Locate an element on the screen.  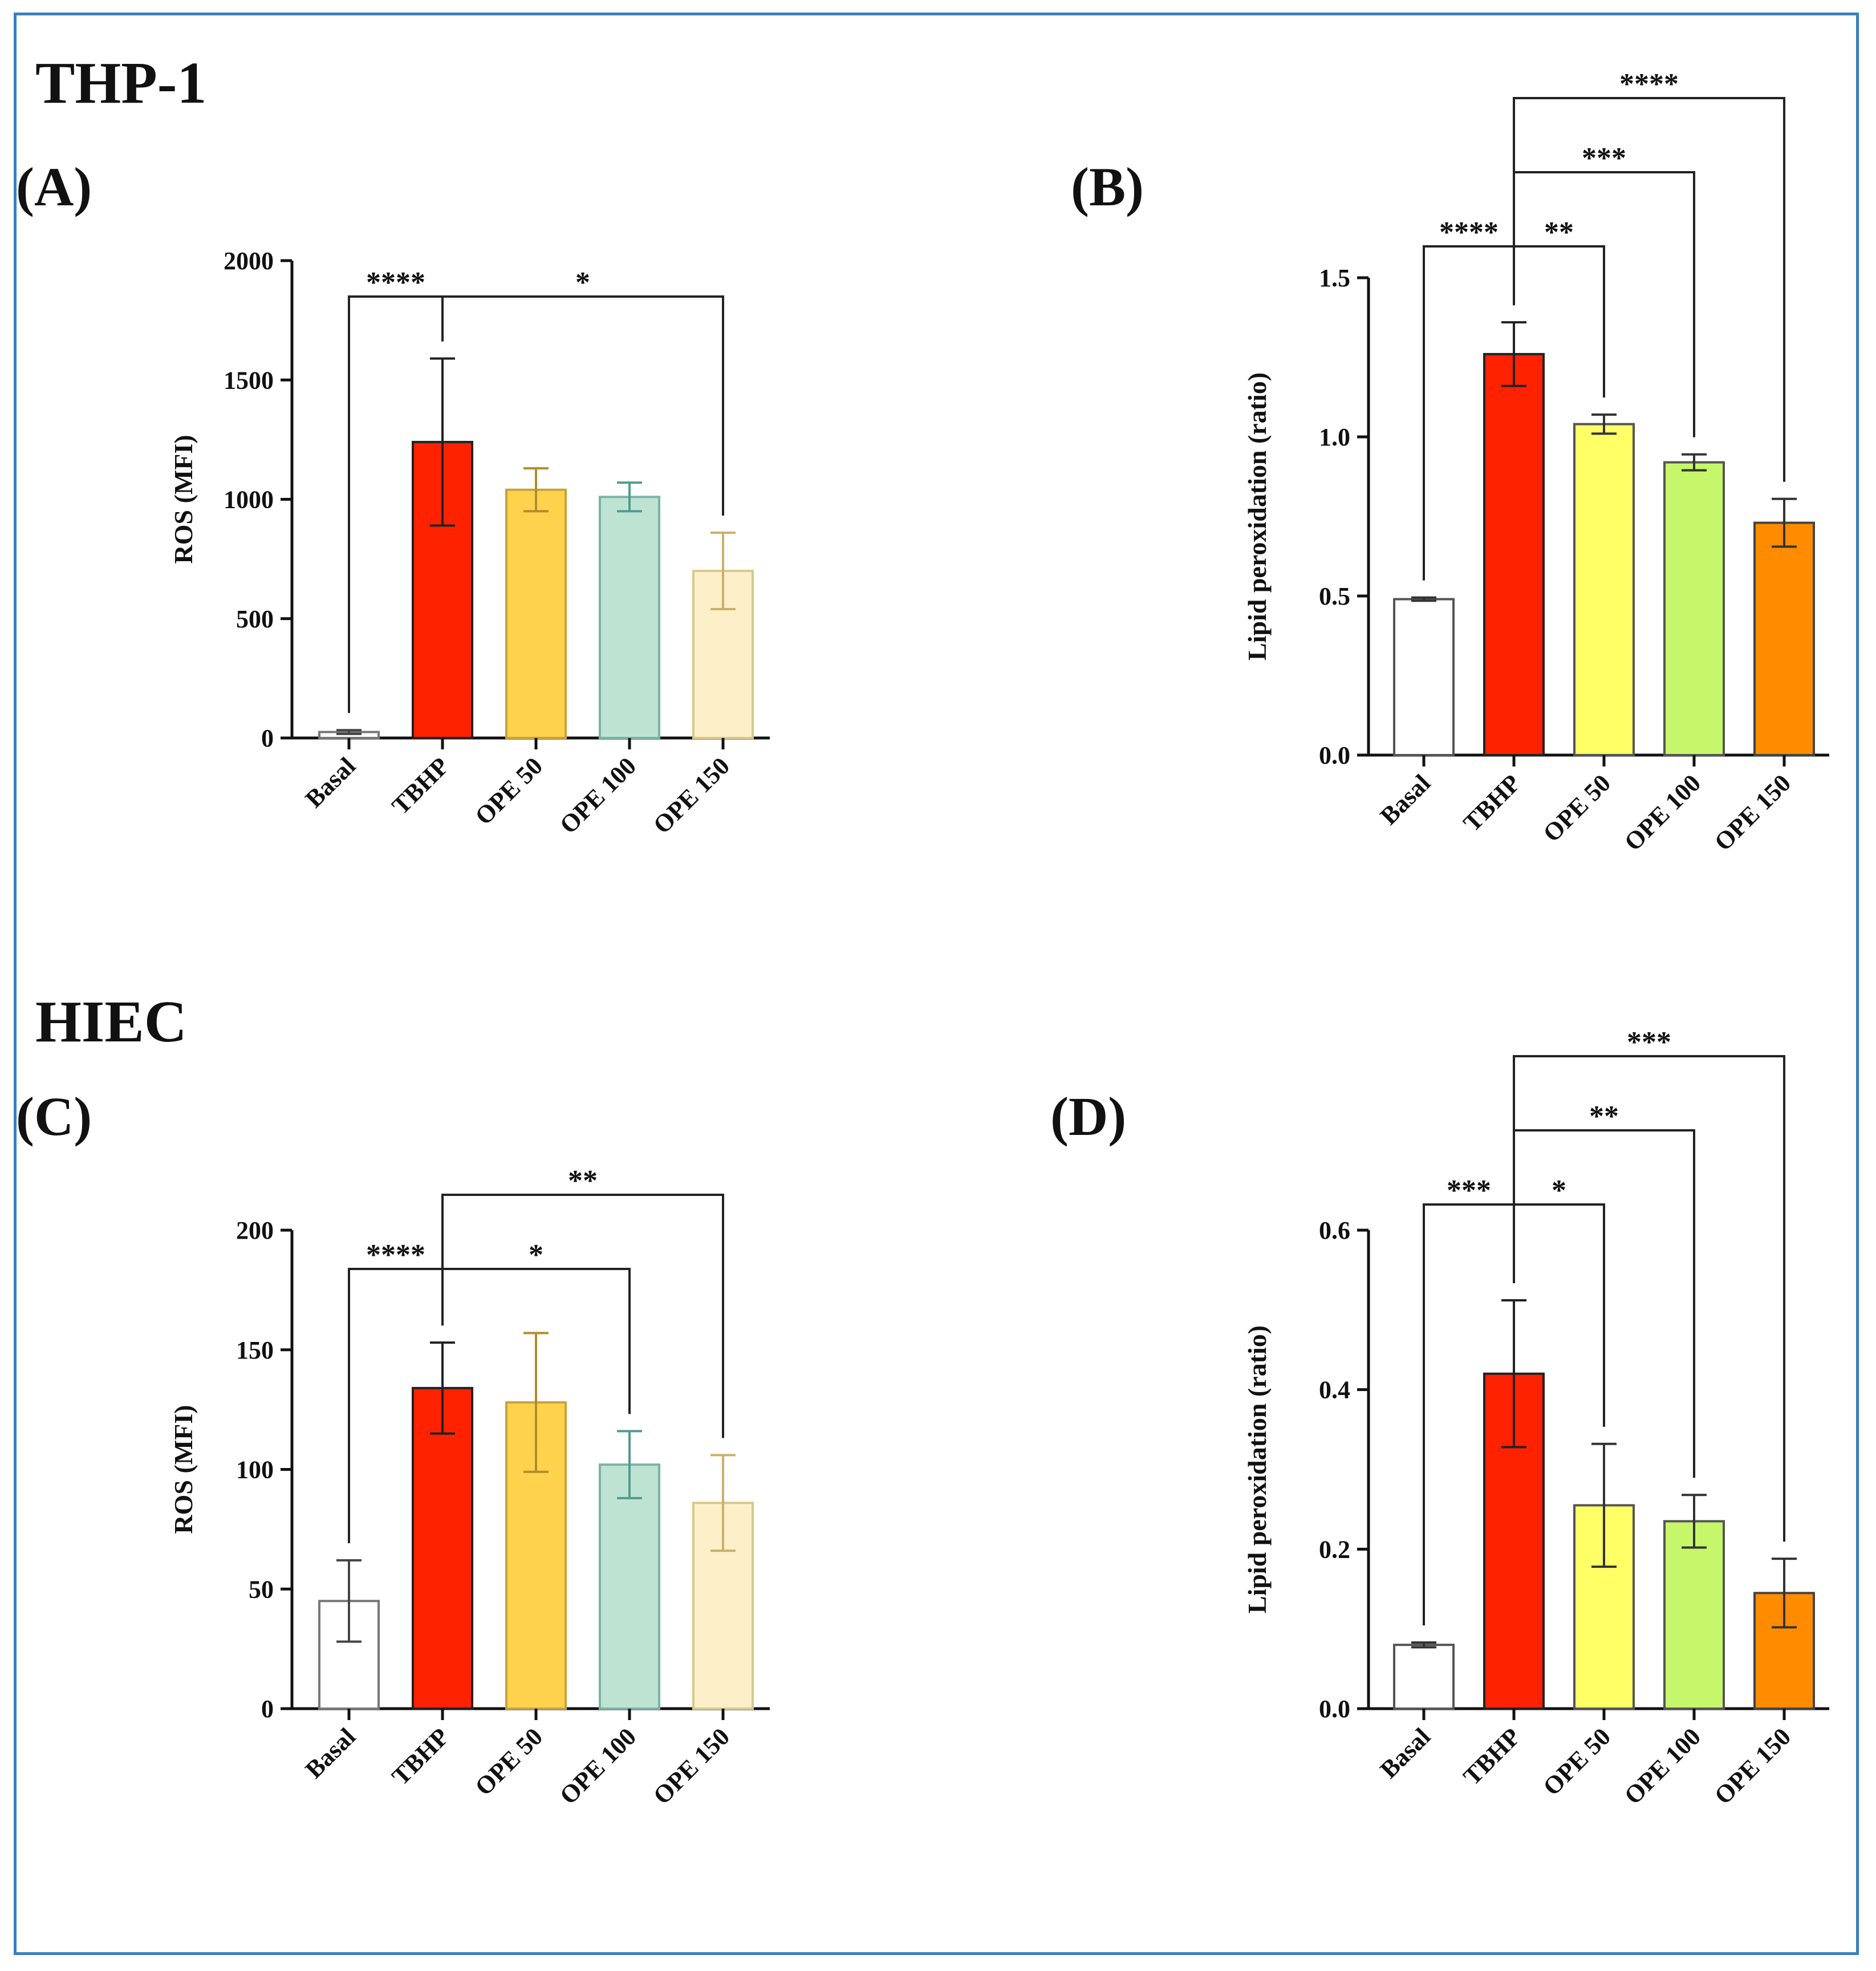
chart-a-y-tick-label: 500 is located at coordinates (255, 619).